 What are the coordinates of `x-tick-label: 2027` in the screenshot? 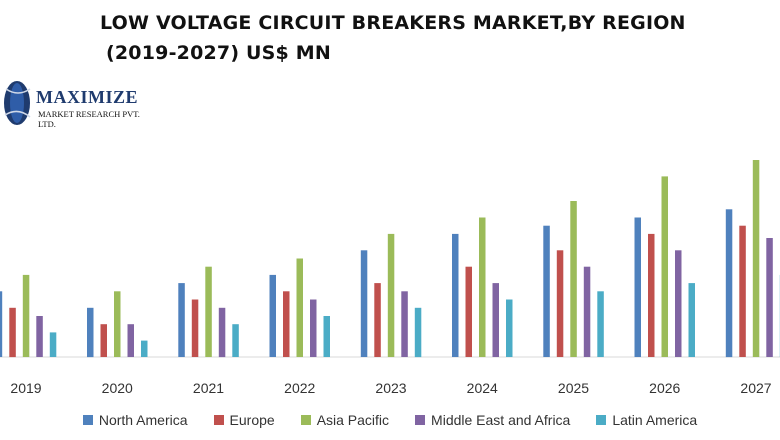 It's located at (755, 388).